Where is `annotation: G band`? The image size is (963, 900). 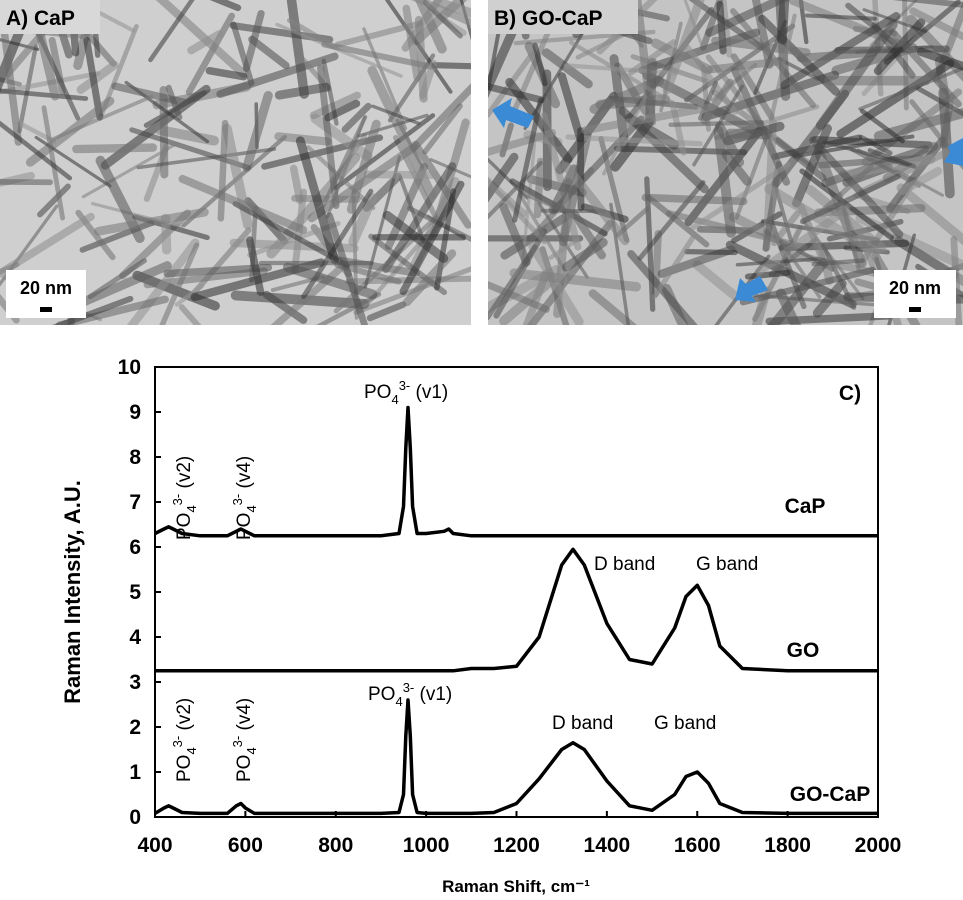
annotation: G band is located at coordinates (685, 723).